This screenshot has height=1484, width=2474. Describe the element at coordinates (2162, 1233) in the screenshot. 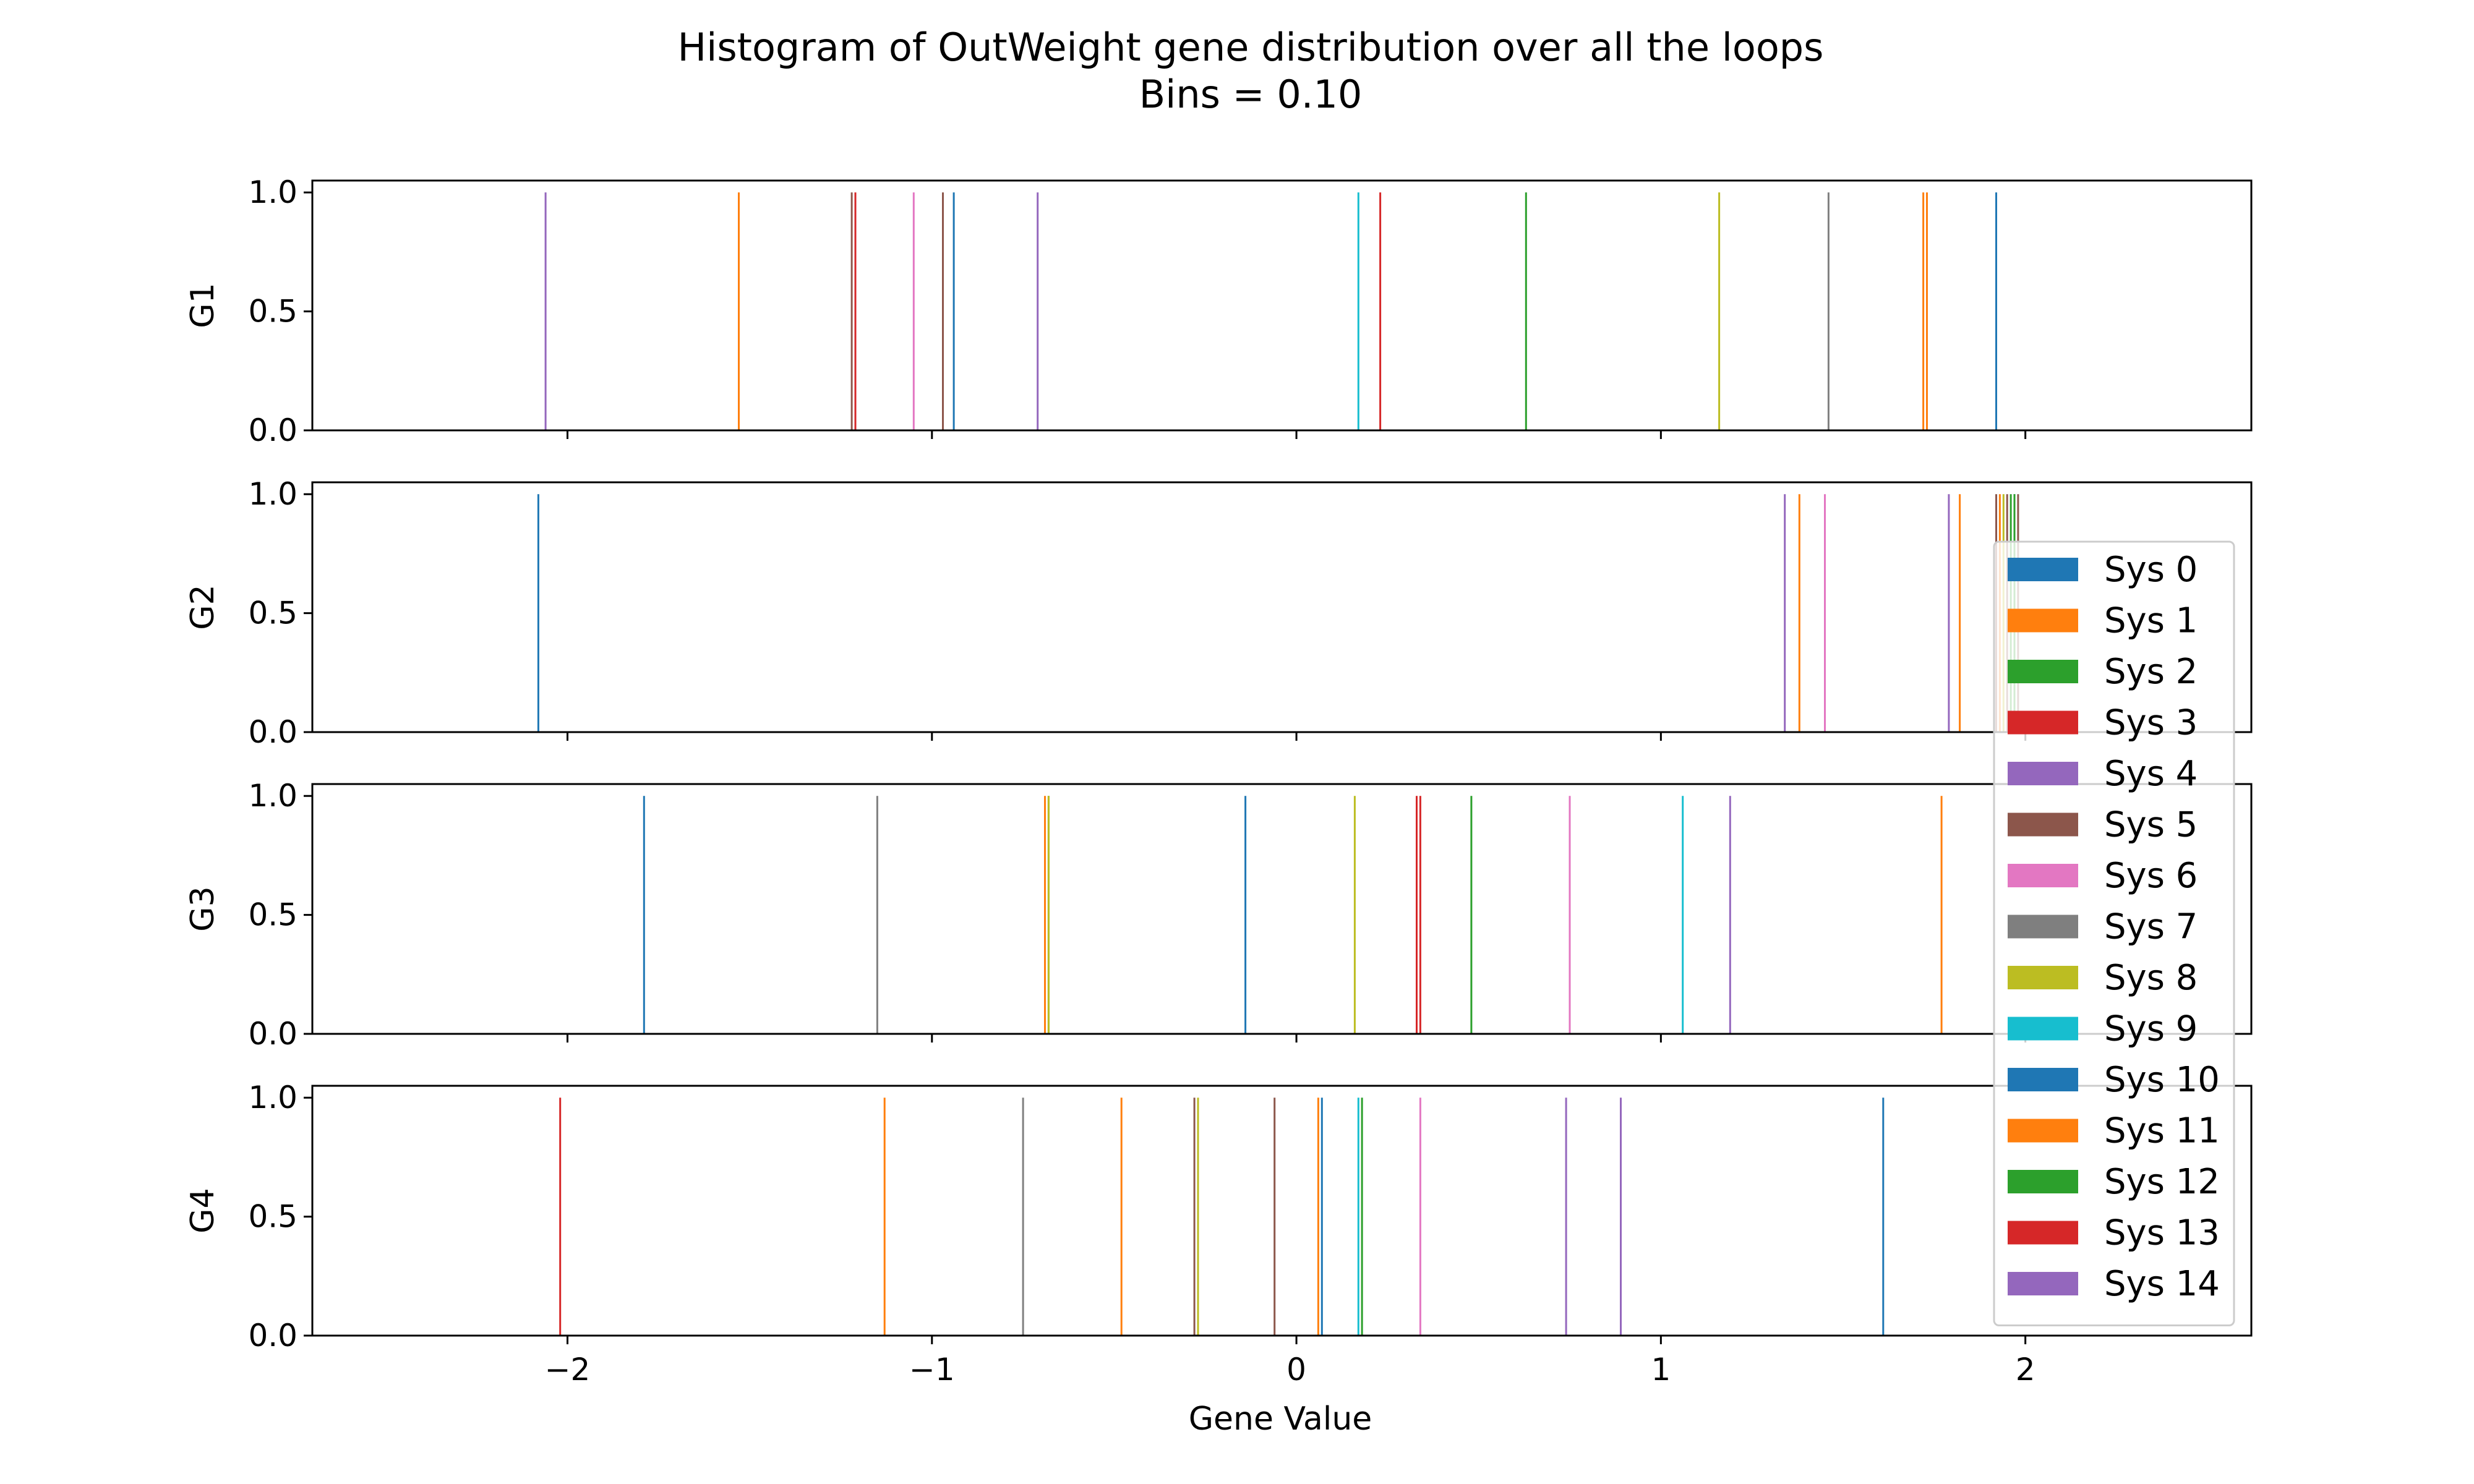

I see `legend-label: Sys 13` at that location.